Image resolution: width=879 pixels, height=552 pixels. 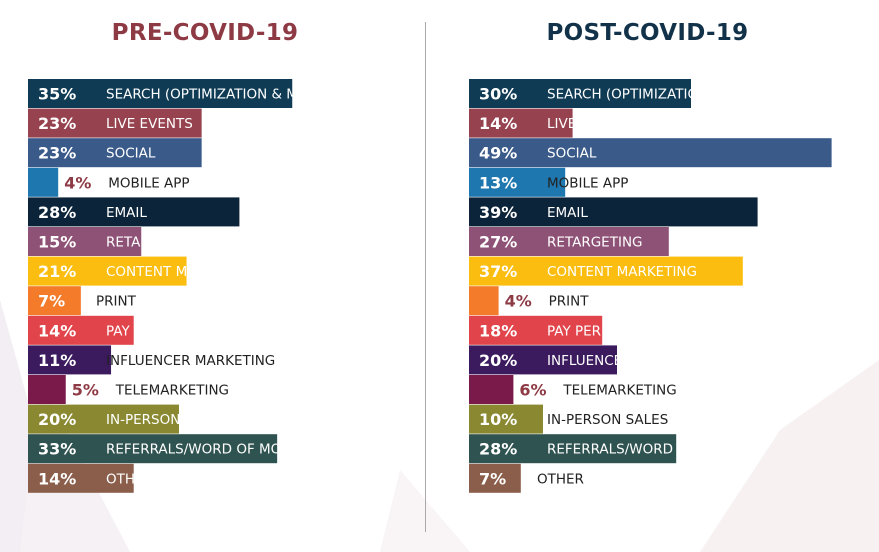 What do you see at coordinates (57, 419) in the screenshot?
I see `pre-value-in-person-sales: 20%` at bounding box center [57, 419].